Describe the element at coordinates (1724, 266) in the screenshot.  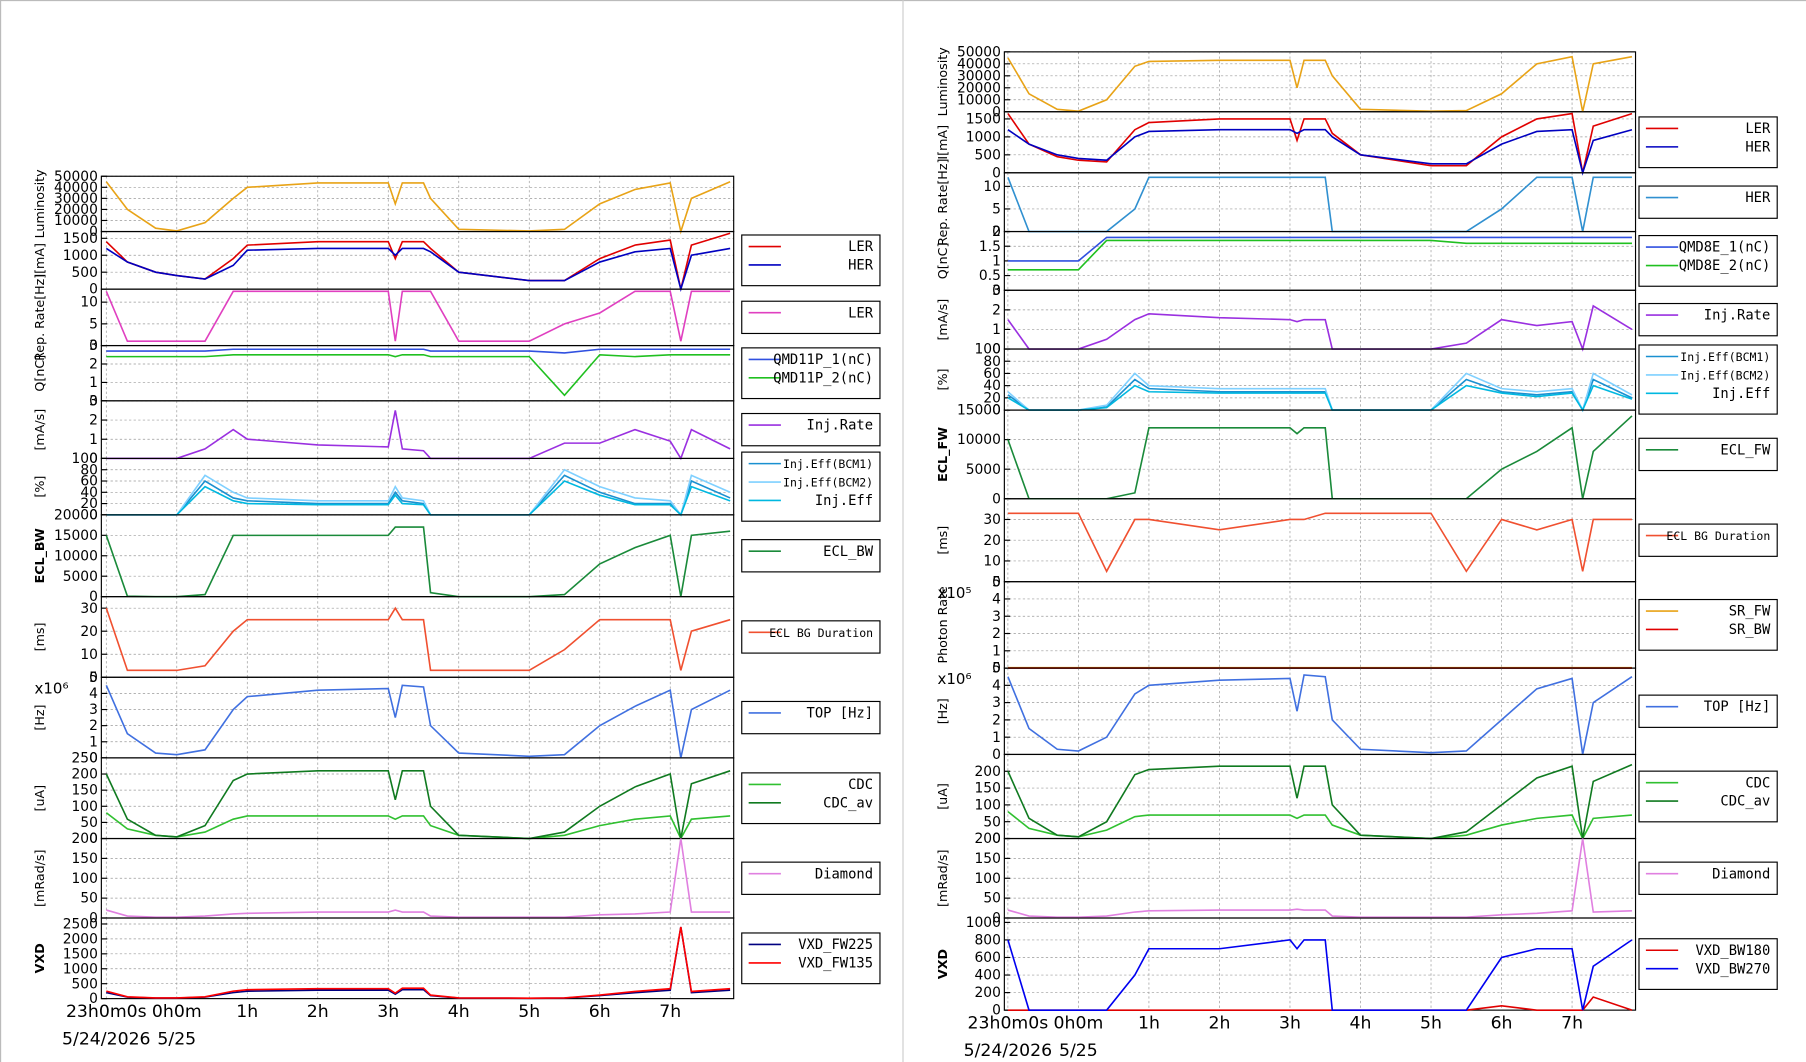
I see `legend-label: QMD8E_2(nC)` at that location.